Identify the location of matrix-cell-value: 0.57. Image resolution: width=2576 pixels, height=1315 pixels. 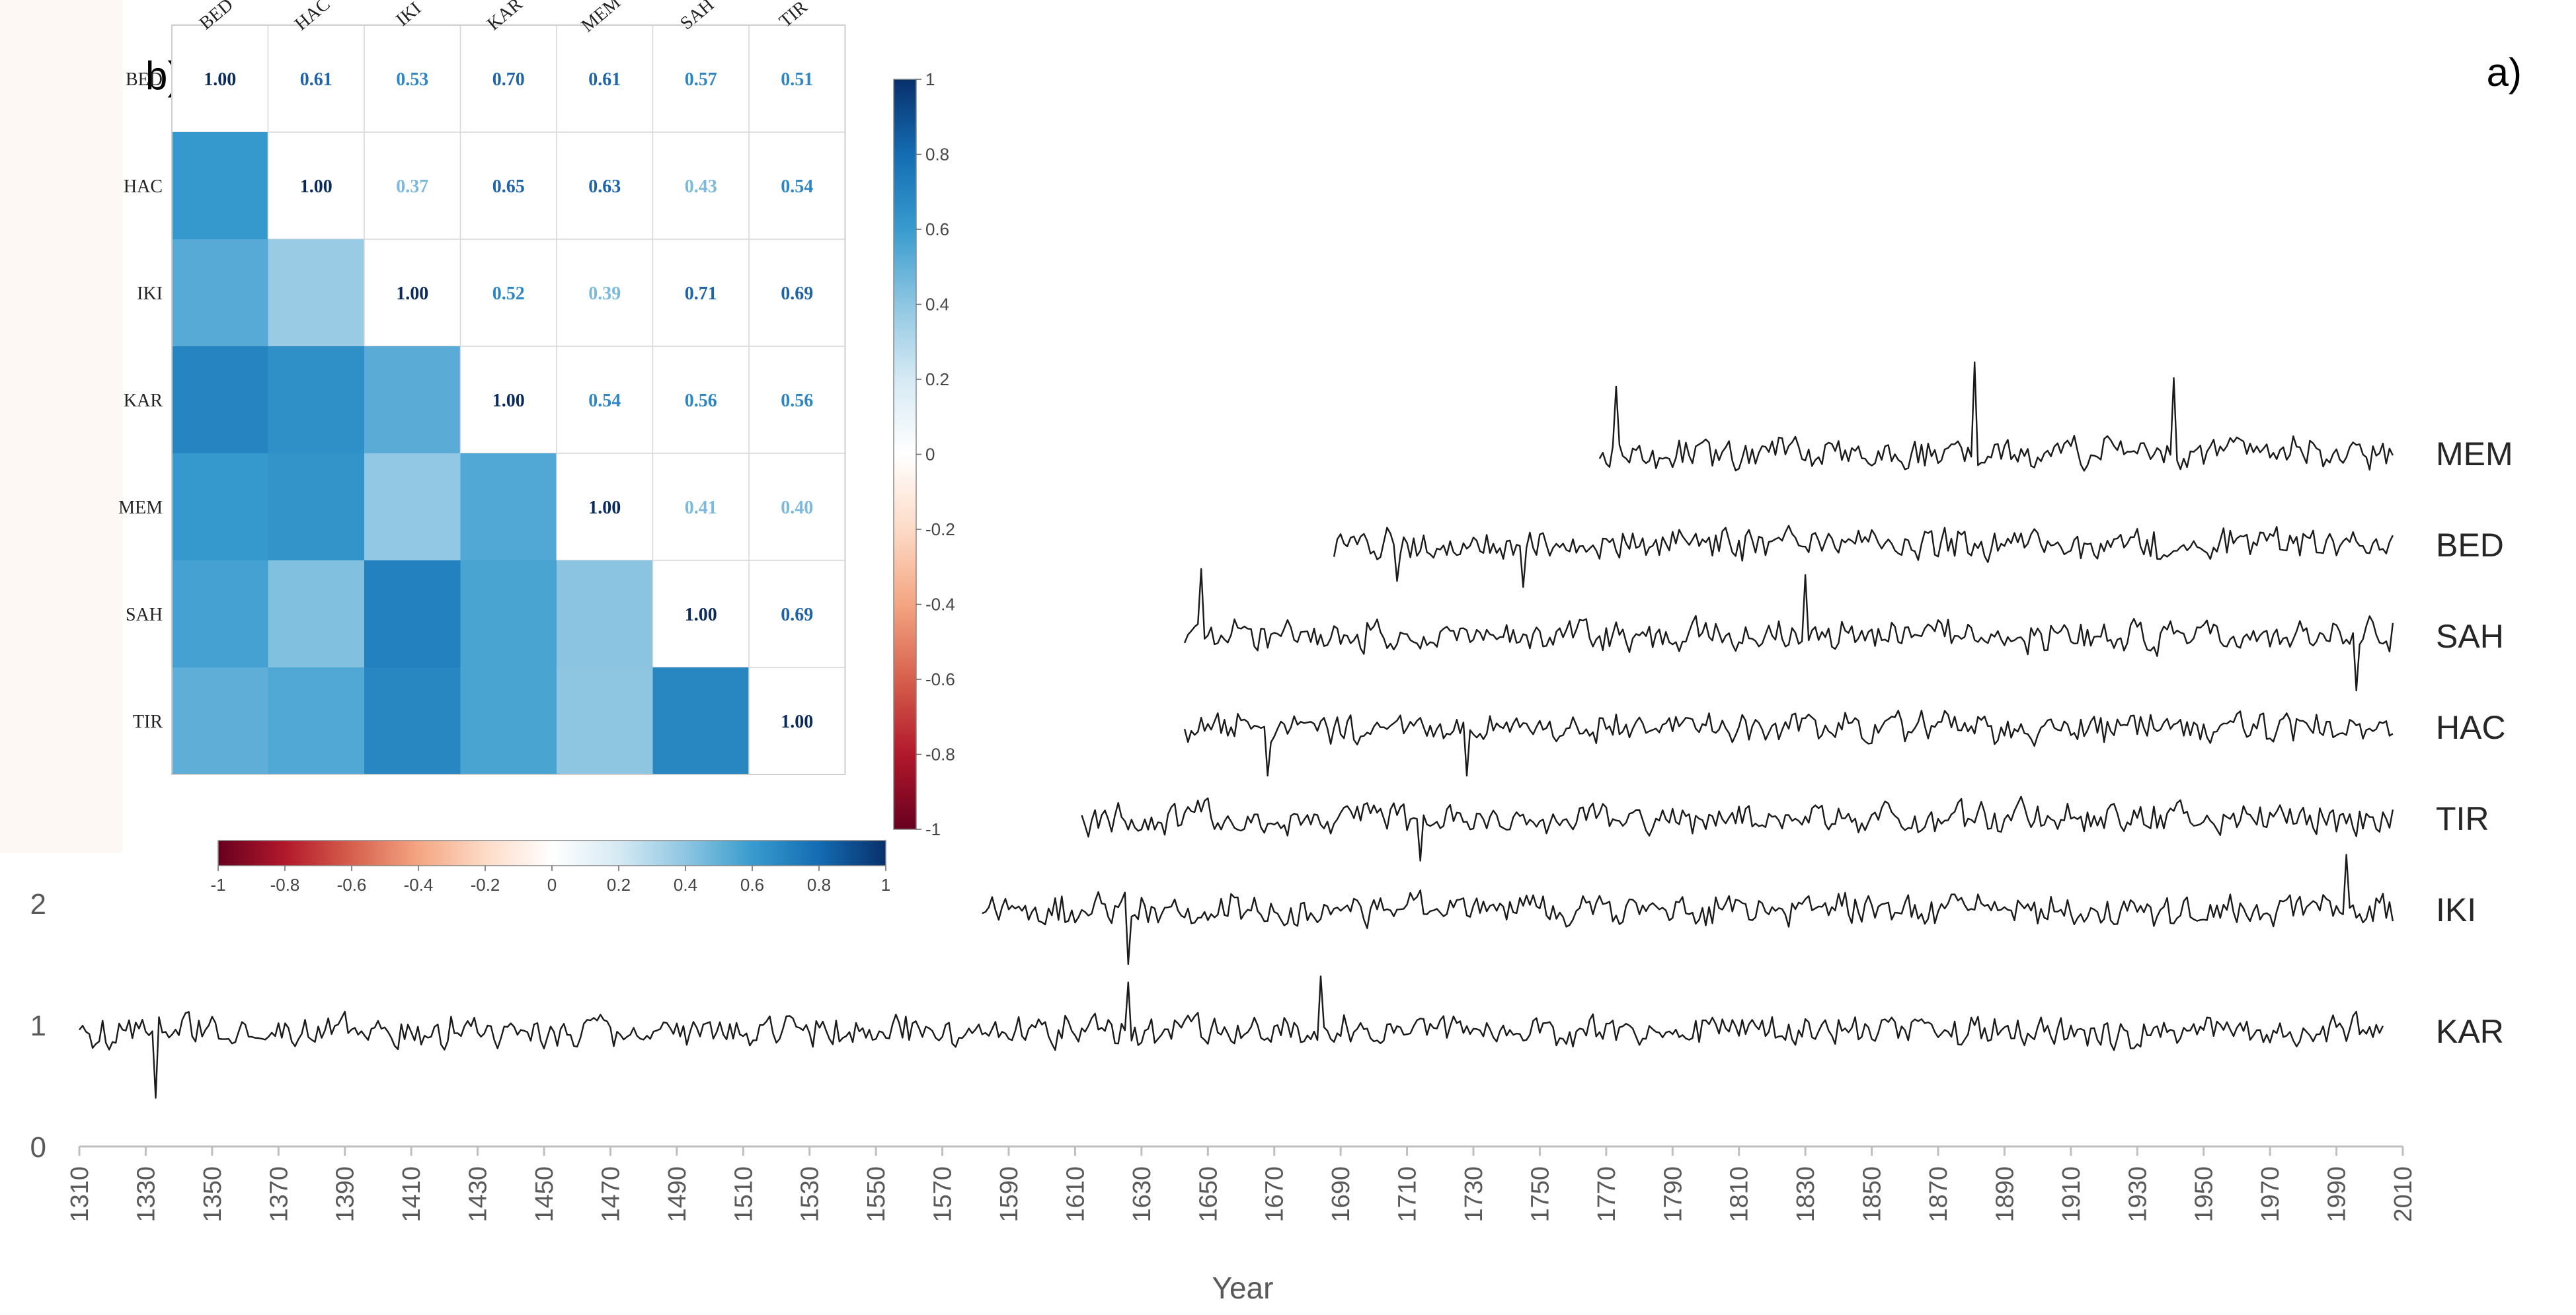
(701, 79).